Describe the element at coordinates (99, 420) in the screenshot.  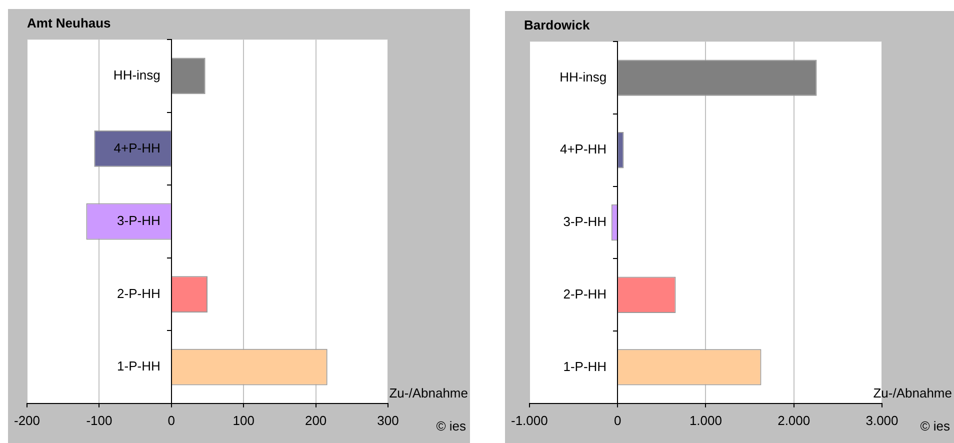
I see `x-tick-label: -100` at that location.